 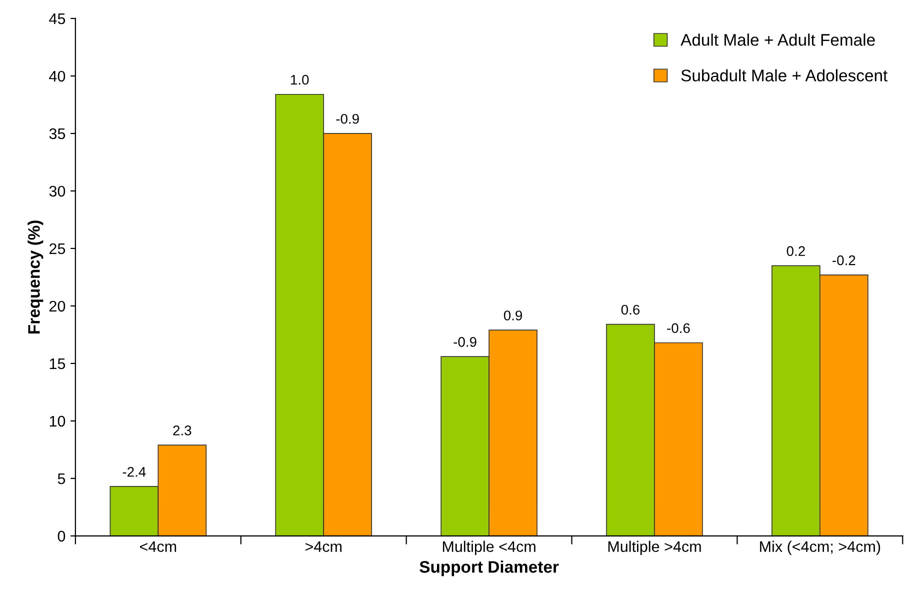 I want to click on y-tick-label: 0, so click(x=62, y=536).